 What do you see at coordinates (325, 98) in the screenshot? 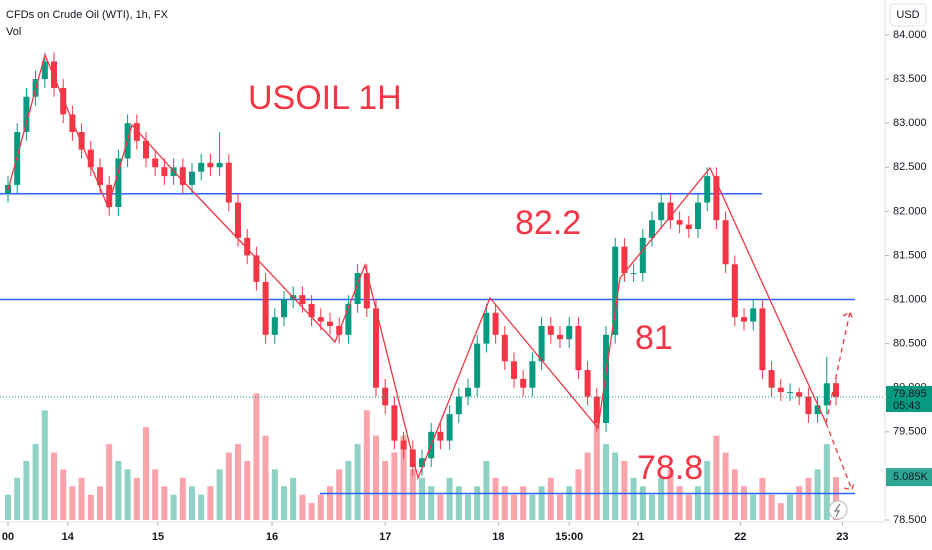
I see `annotation: USOIL 1H` at bounding box center [325, 98].